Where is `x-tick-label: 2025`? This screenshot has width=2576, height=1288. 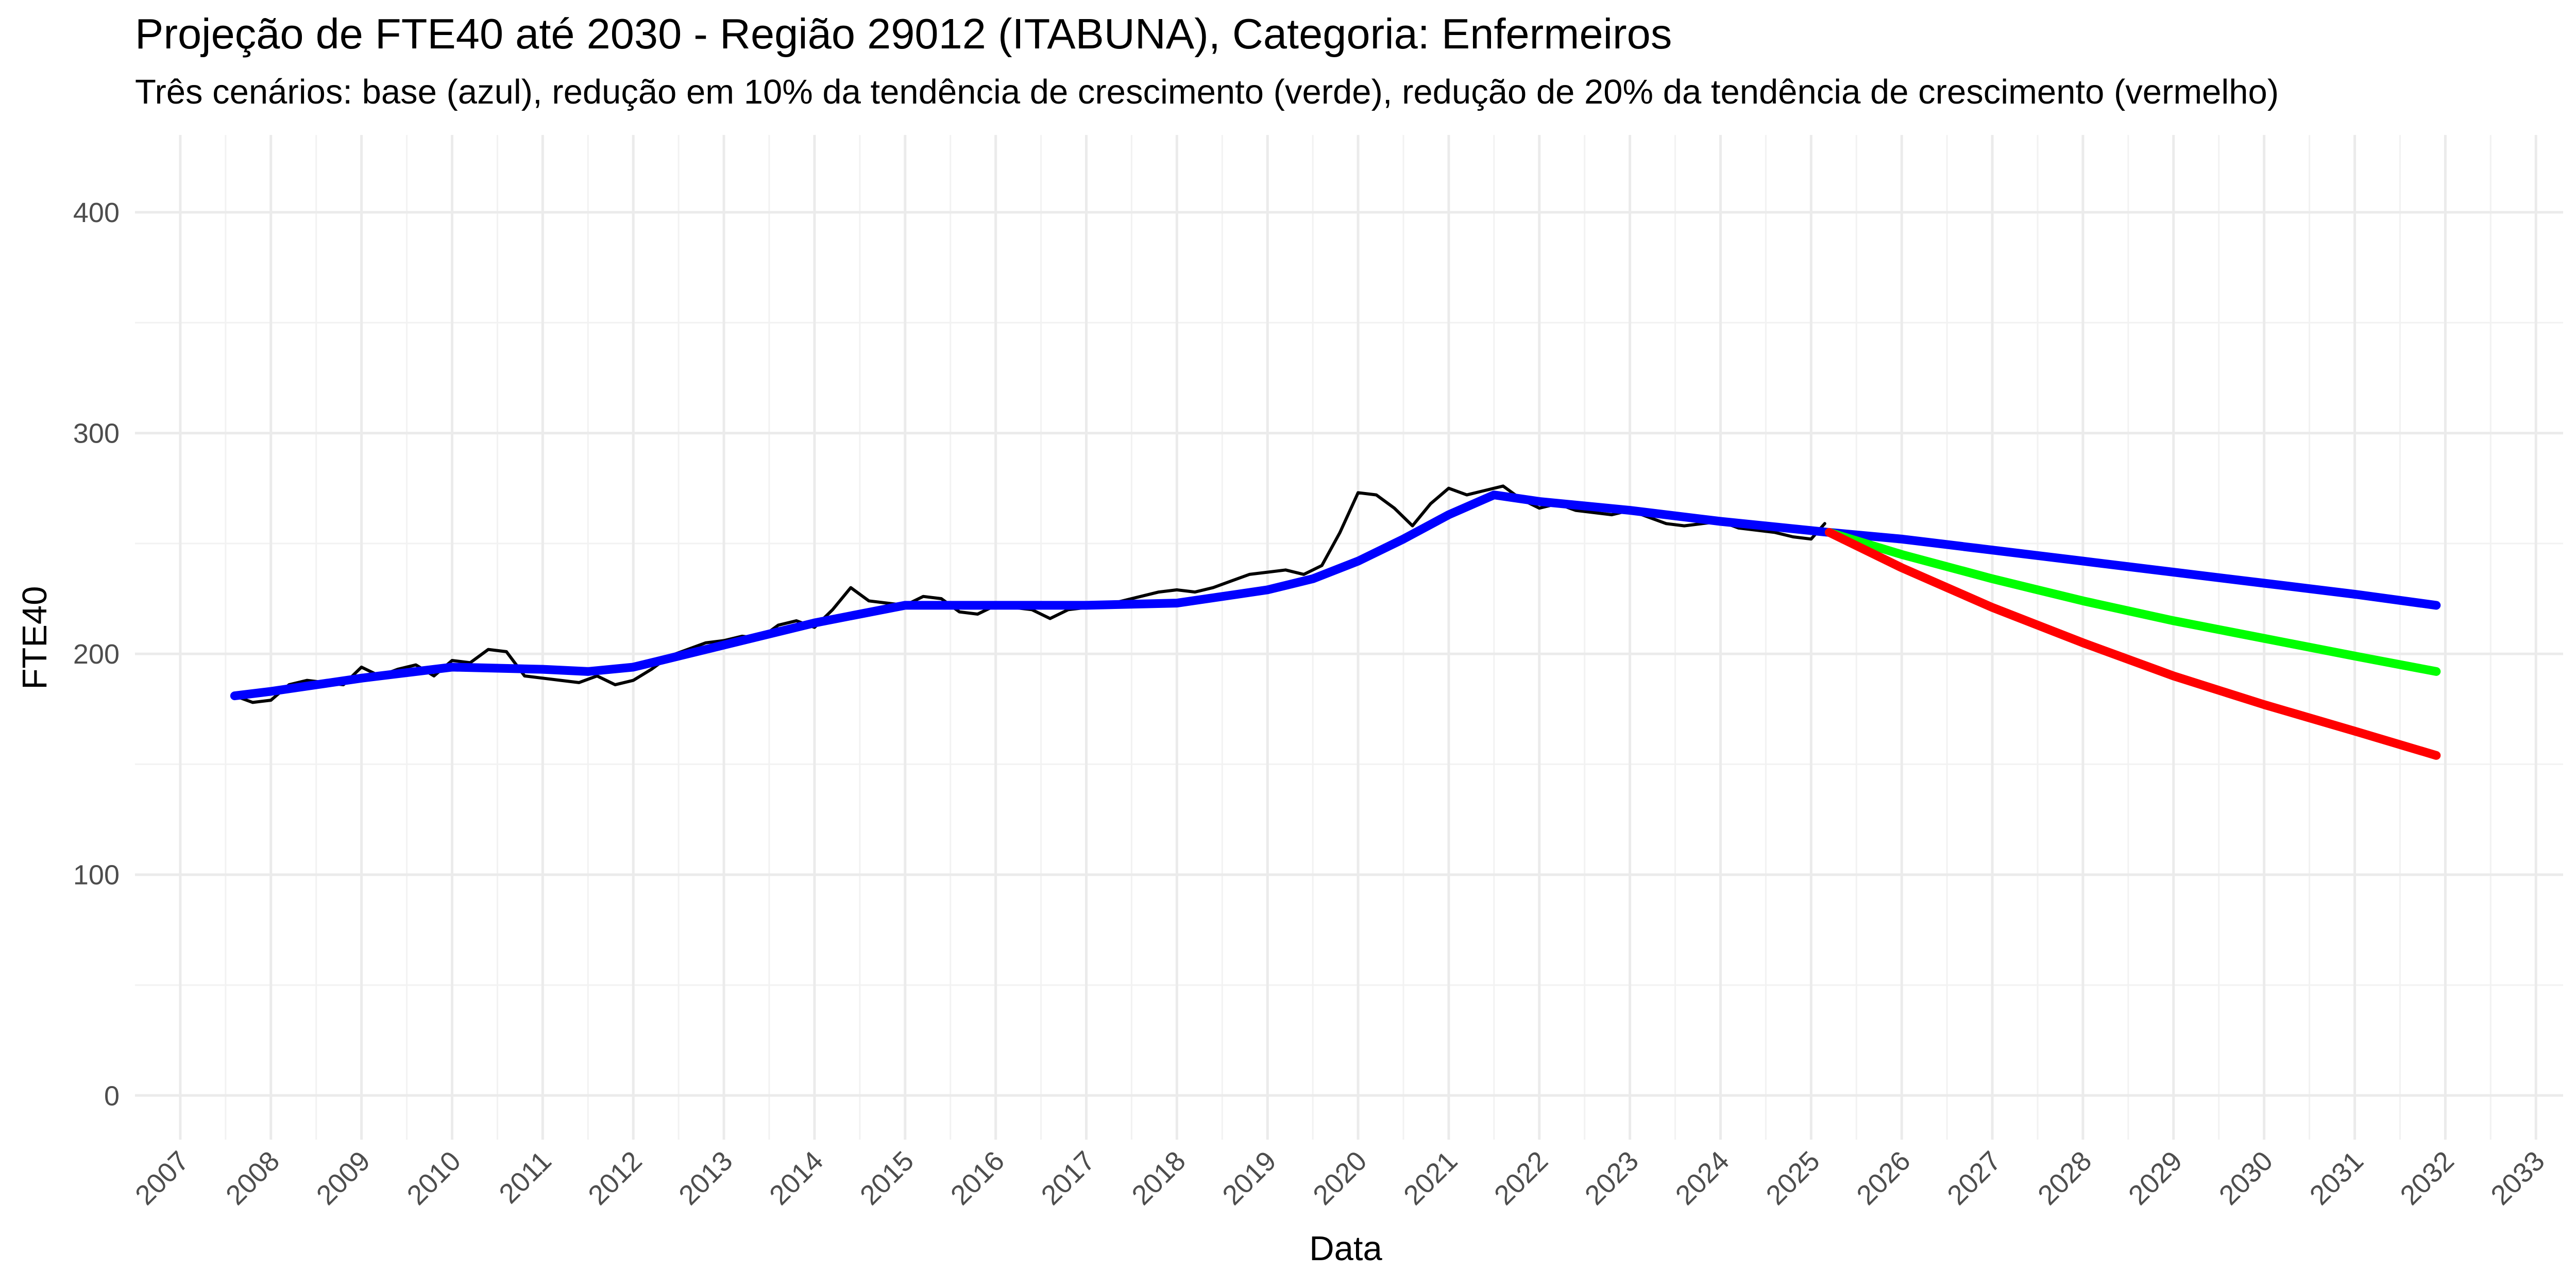 x-tick-label: 2025 is located at coordinates (1792, 1178).